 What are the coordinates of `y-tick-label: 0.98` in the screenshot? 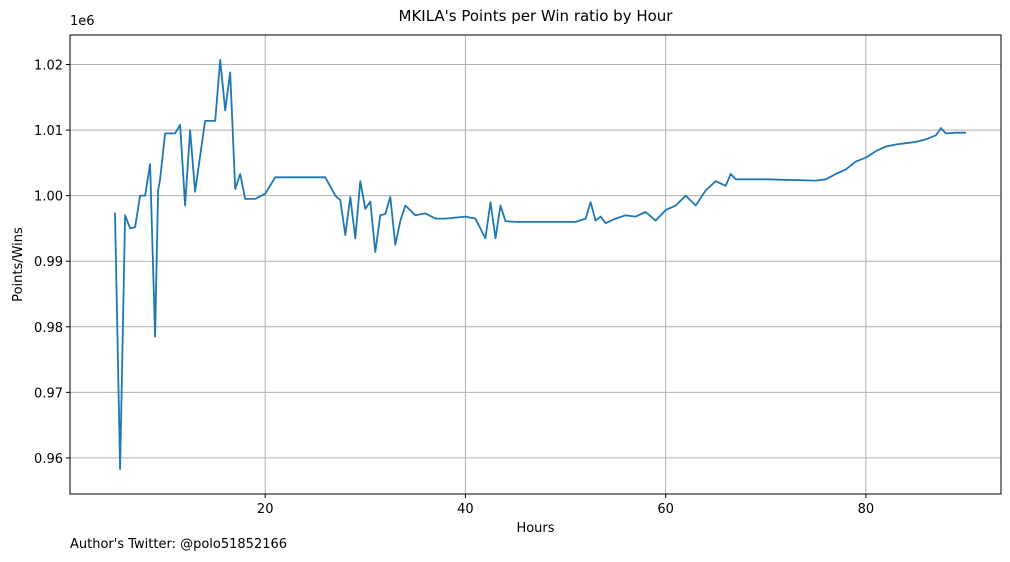 It's located at (48, 328).